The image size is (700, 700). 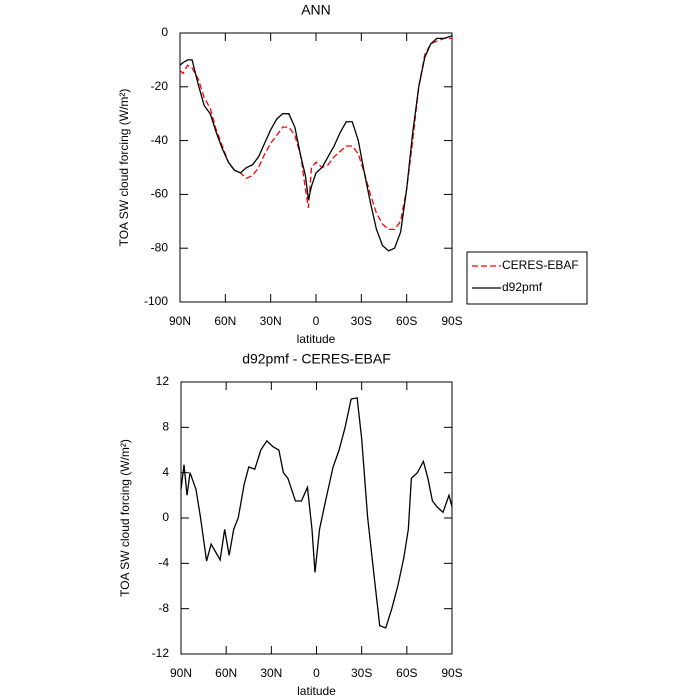 I want to click on y-tick-label: -4, so click(x=163, y=563).